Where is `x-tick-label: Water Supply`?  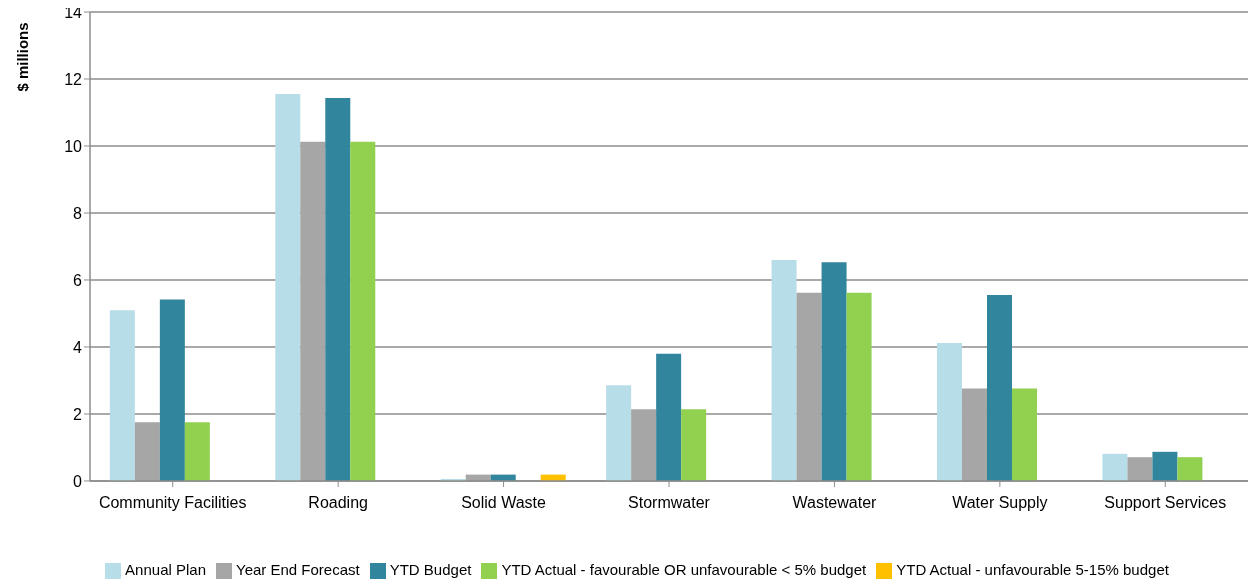
x-tick-label: Water Supply is located at coordinates (1000, 503).